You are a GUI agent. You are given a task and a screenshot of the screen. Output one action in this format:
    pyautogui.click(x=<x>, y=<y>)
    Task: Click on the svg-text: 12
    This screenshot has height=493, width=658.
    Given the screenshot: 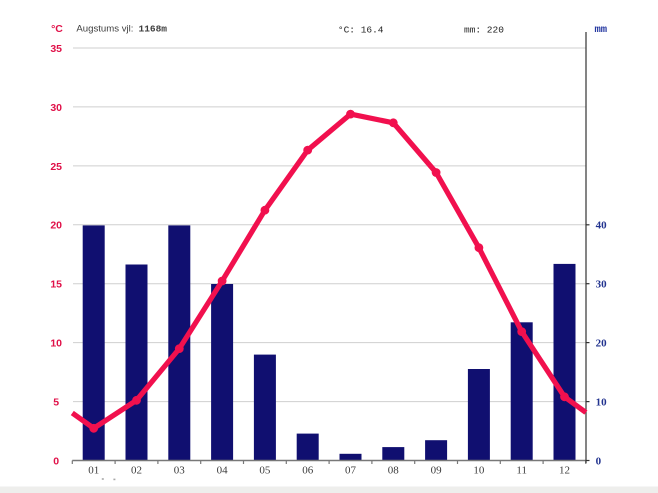 What is the action you would take?
    pyautogui.click(x=564, y=470)
    